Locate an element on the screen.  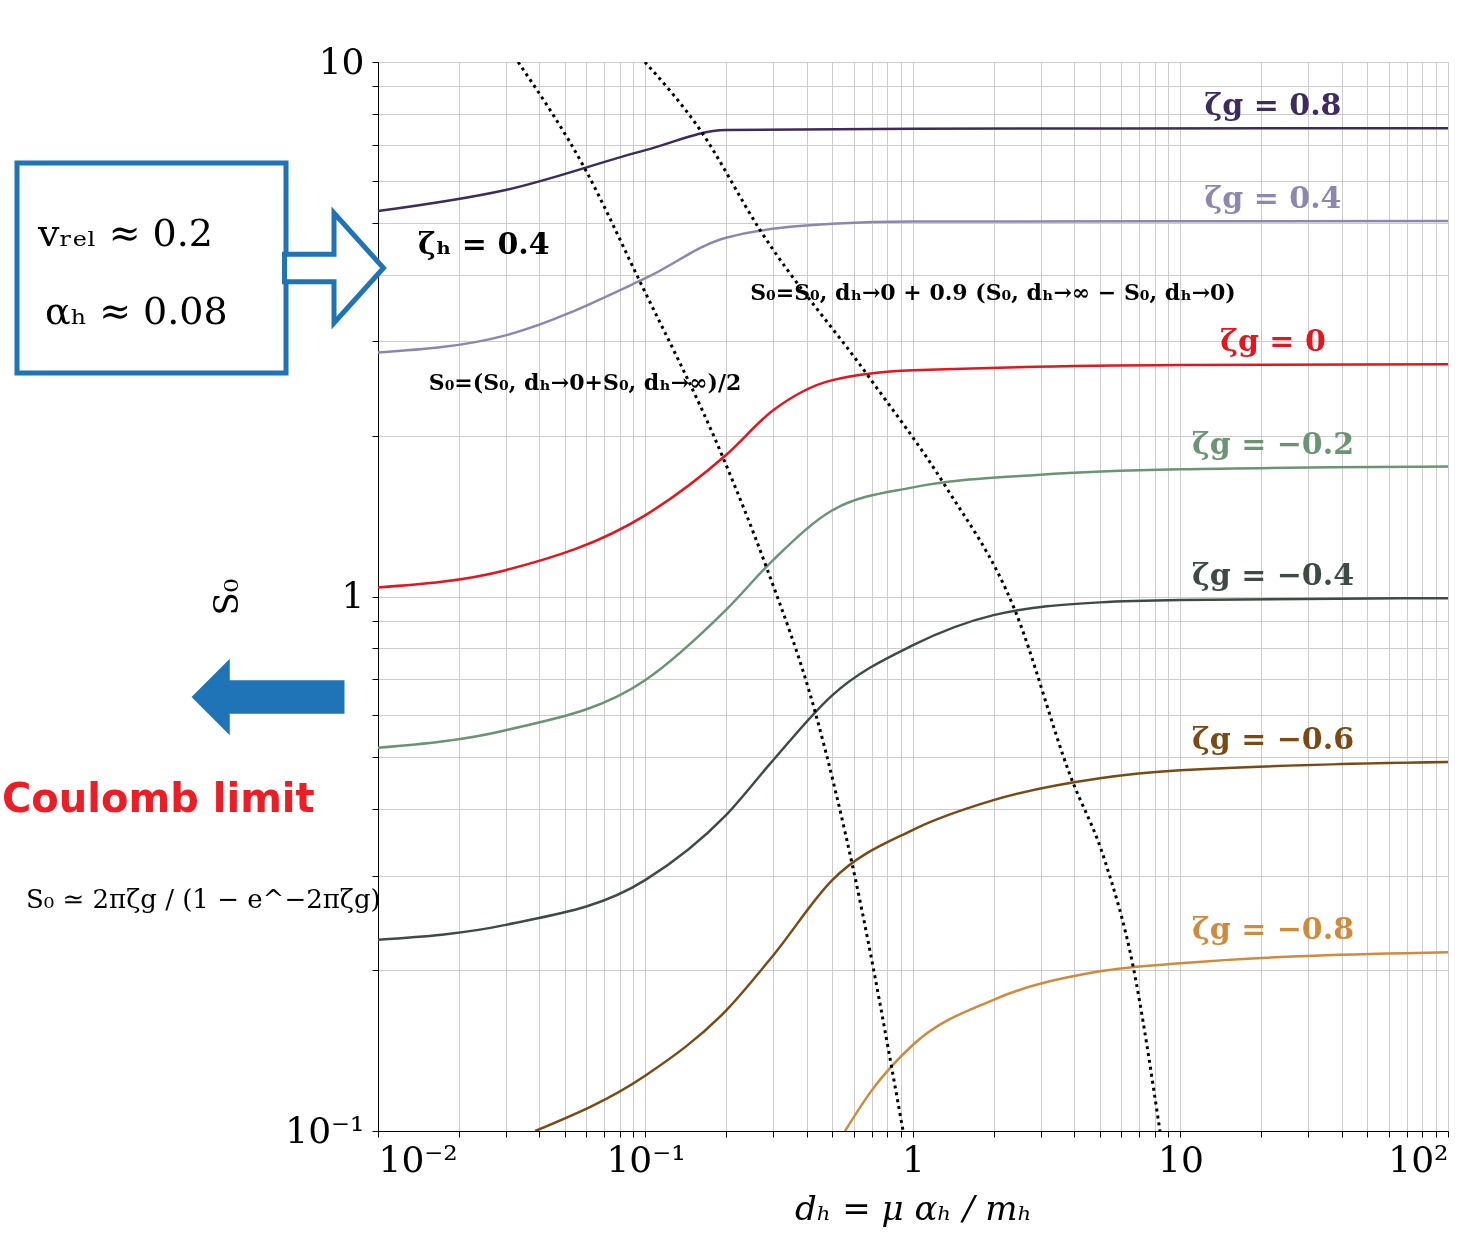
x-axis-title: dₕ = μ αₕ / mₕ is located at coordinates (913, 1207).